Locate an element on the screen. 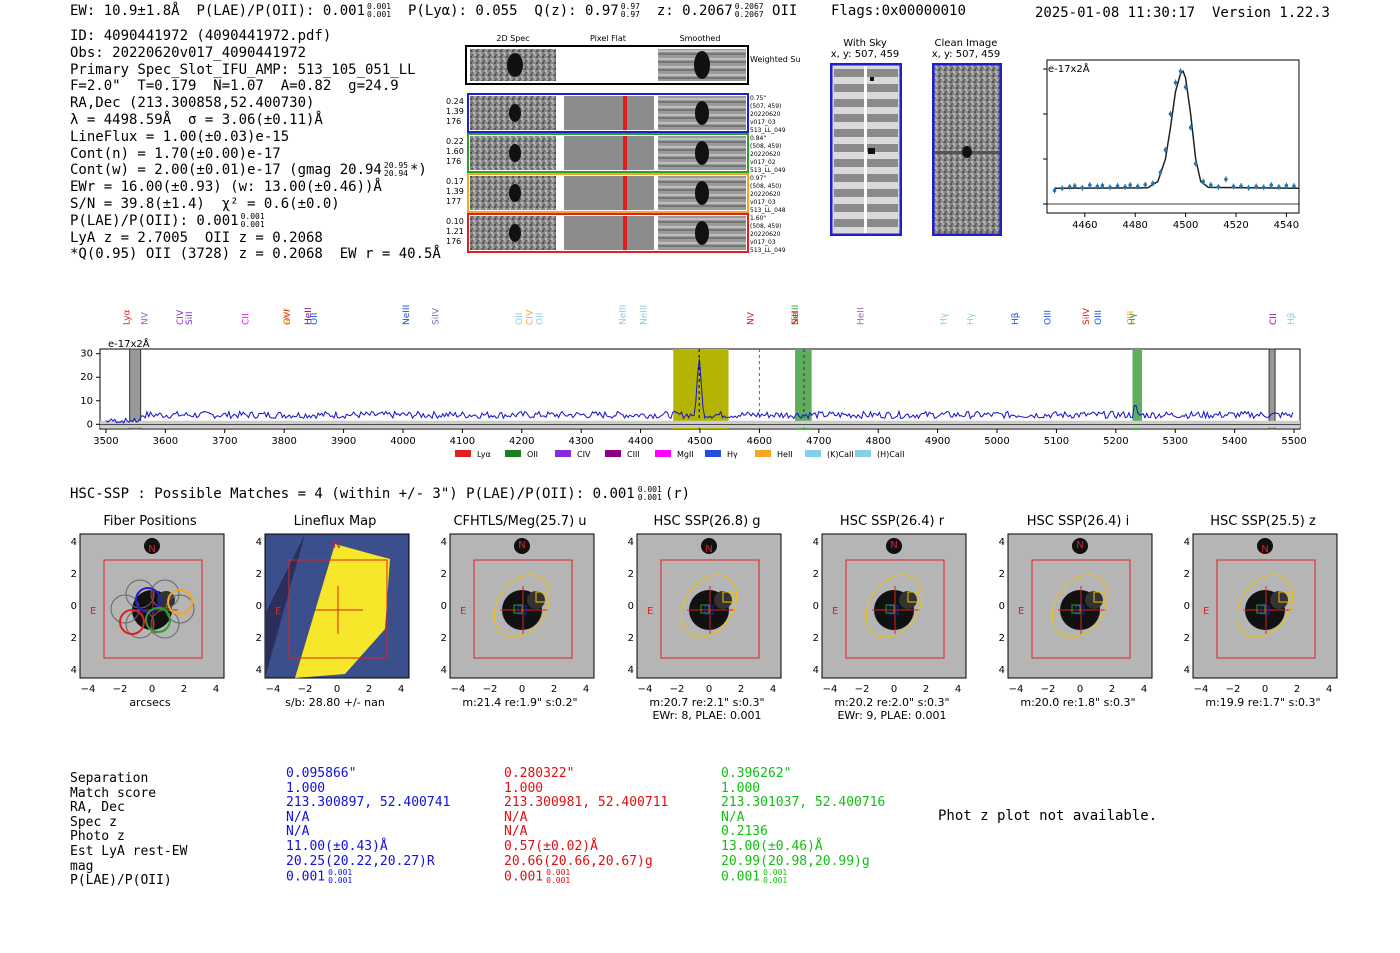  line-label: NV is located at coordinates (751, 318).